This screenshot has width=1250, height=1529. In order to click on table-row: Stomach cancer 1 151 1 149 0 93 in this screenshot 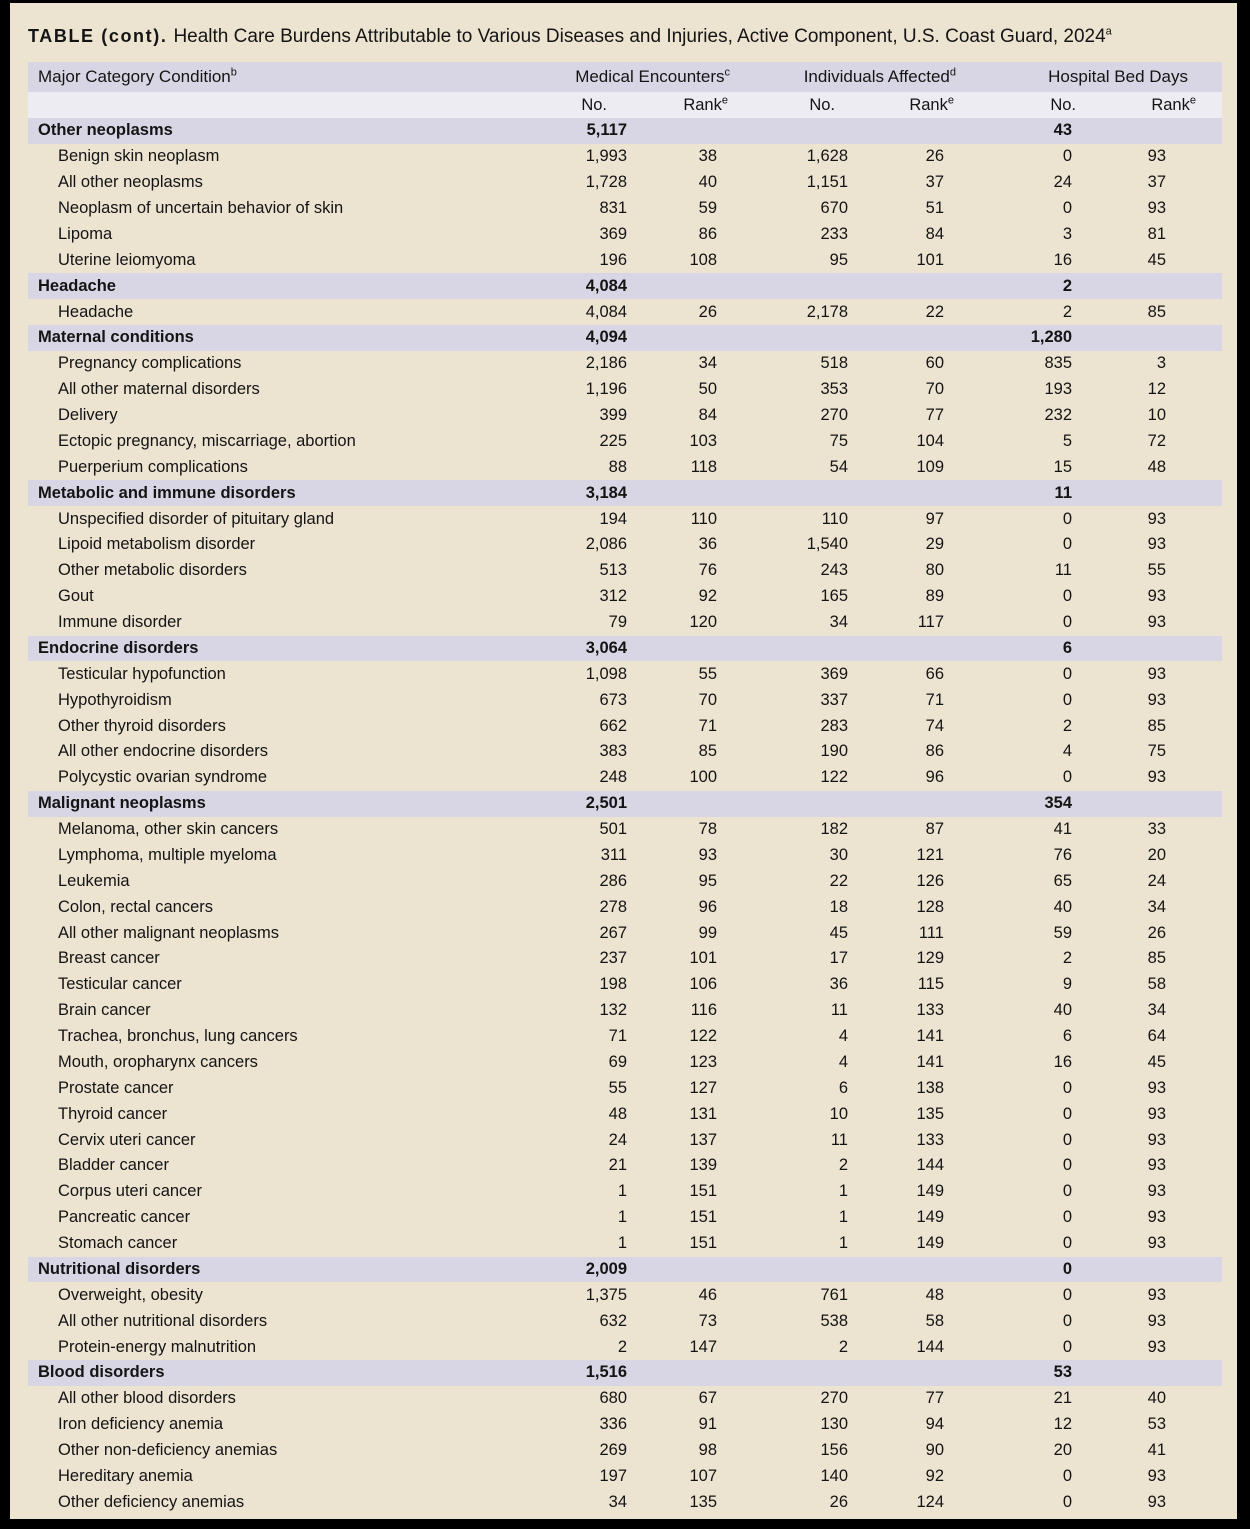, I will do `click(625, 1244)`.